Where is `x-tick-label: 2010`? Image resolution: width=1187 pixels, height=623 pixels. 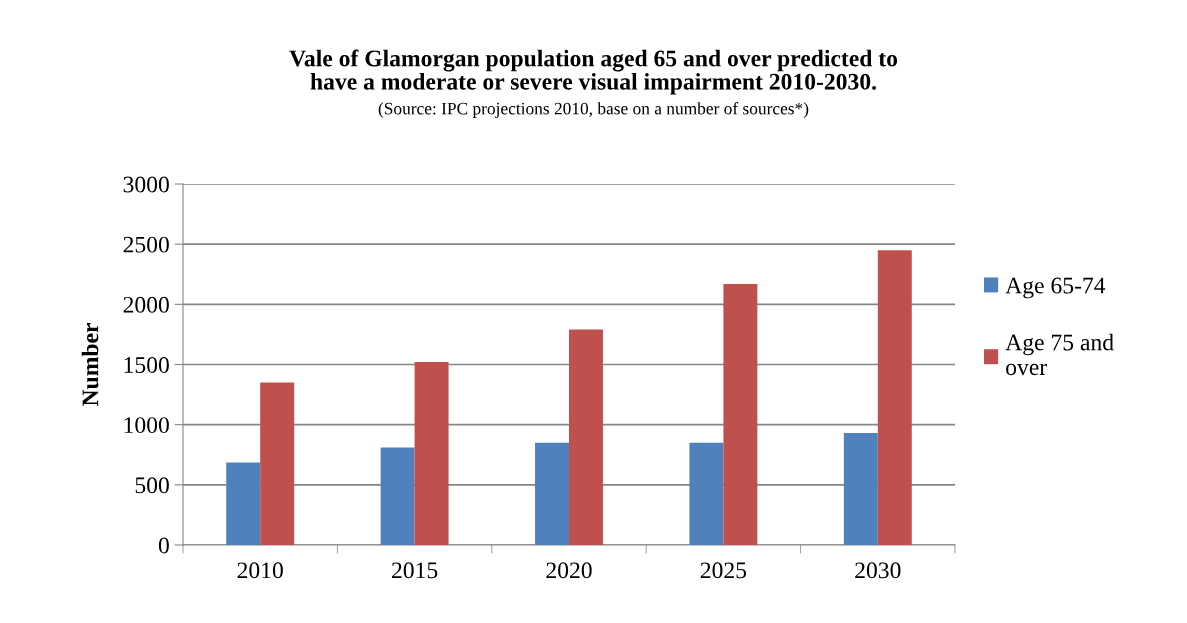
x-tick-label: 2010 is located at coordinates (260, 570).